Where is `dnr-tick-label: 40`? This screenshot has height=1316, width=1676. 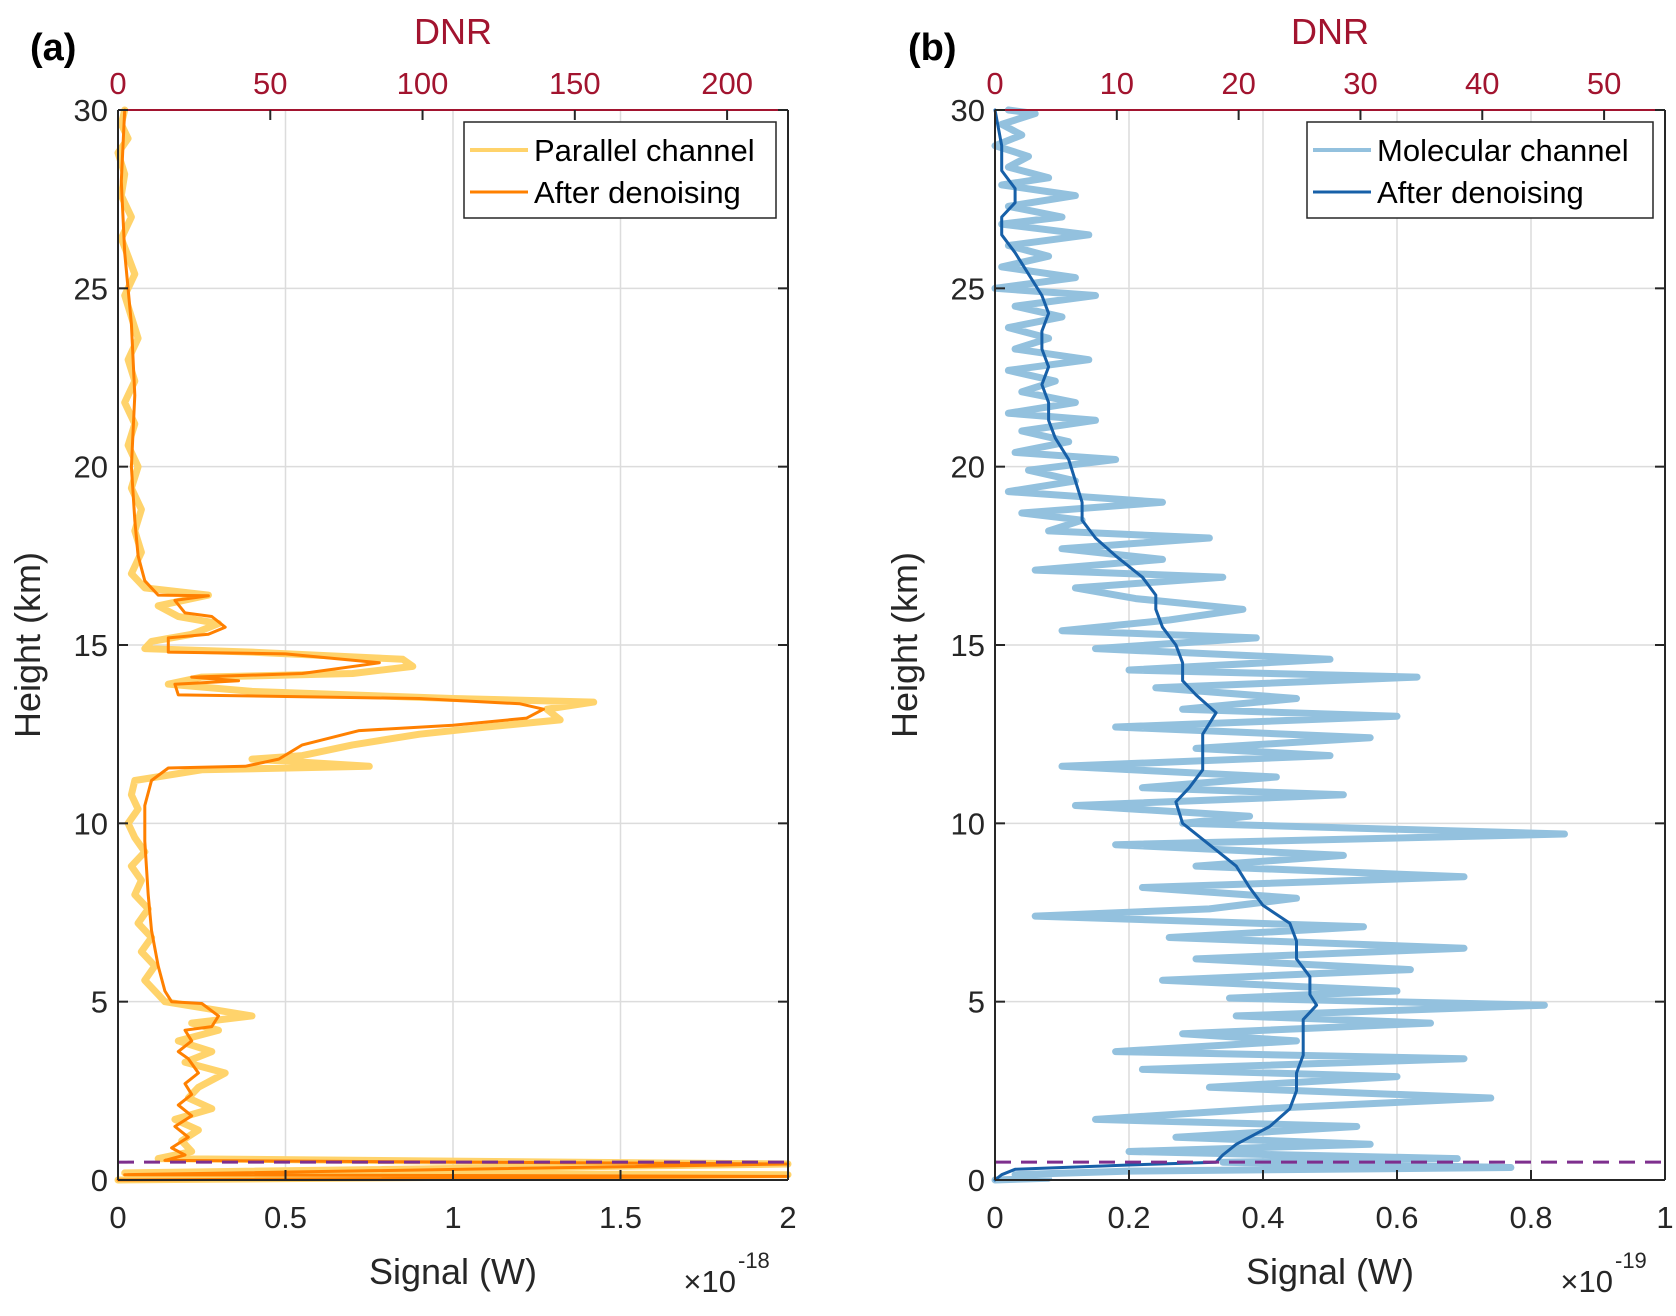
dnr-tick-label: 40 is located at coordinates (1482, 83).